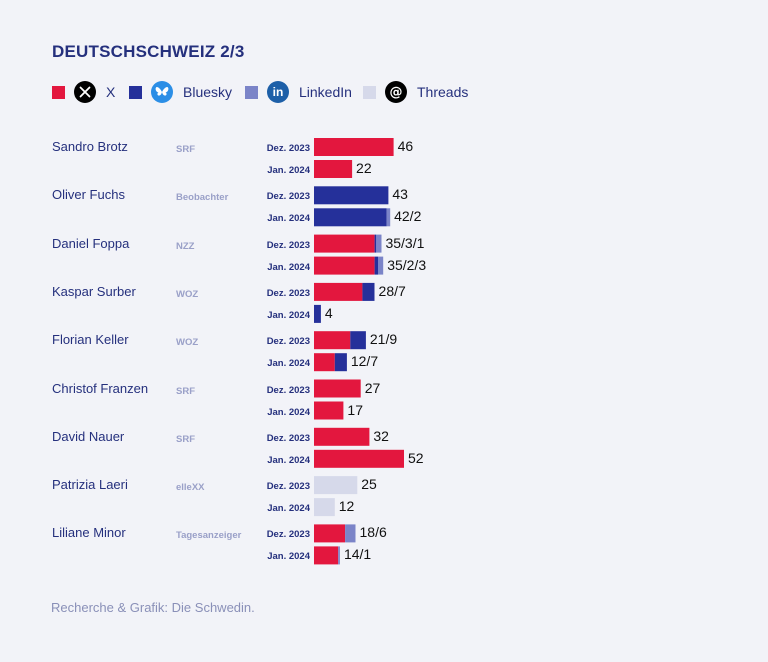 This screenshot has width=768, height=662. What do you see at coordinates (208, 92) in the screenshot?
I see `legend-label-bluesky: Bluesky` at bounding box center [208, 92].